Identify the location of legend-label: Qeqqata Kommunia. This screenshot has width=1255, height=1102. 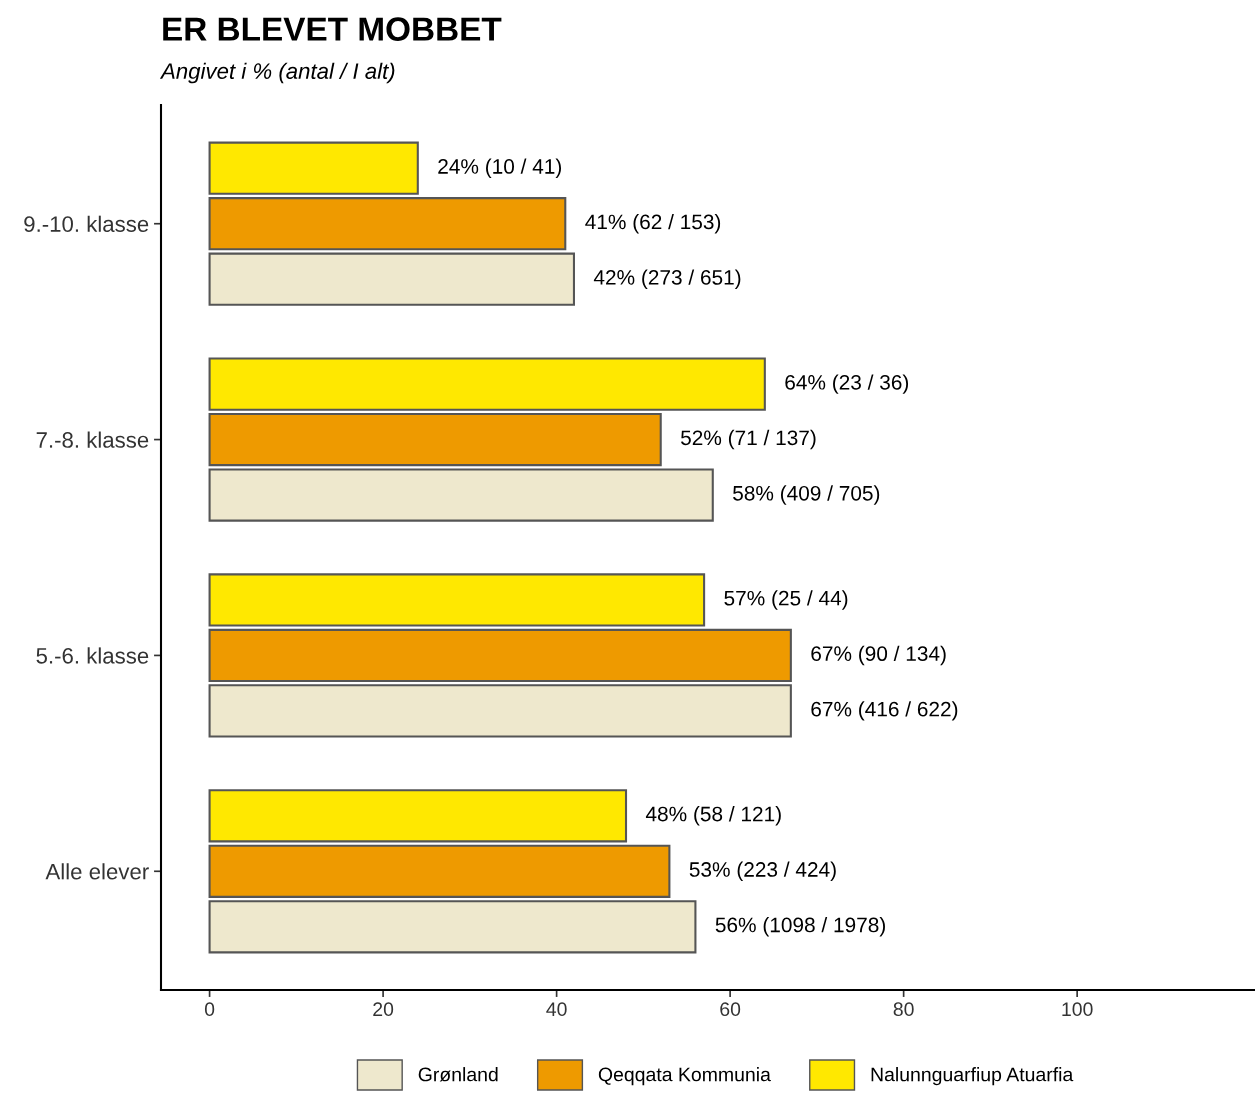
(684, 1076).